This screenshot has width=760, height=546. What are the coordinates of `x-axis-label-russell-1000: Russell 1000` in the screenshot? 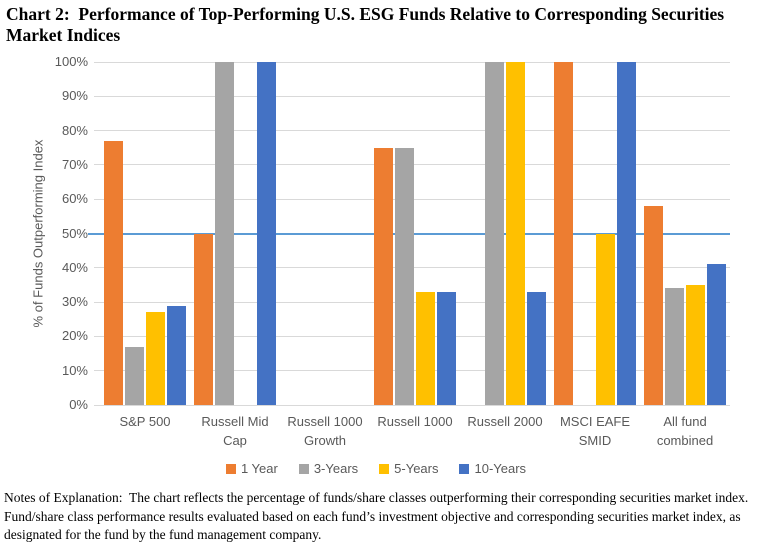 It's located at (415, 431).